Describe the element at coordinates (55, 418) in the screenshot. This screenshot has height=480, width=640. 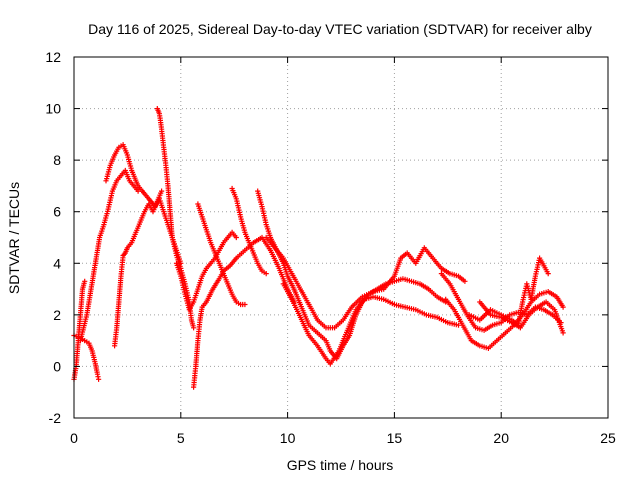
I see `y-tick-label: -2` at that location.